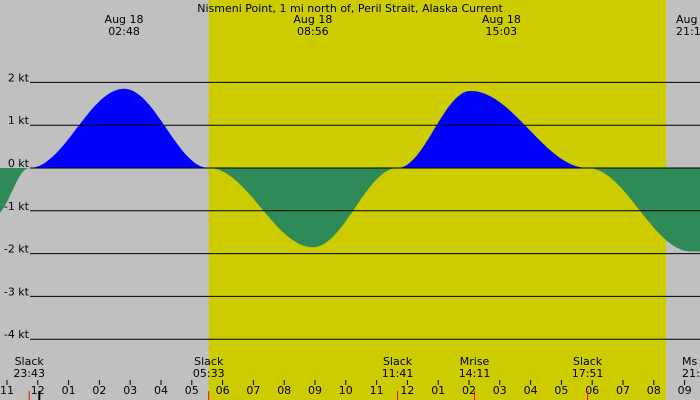  I want to click on top-time-label: 08:56, so click(313, 31).